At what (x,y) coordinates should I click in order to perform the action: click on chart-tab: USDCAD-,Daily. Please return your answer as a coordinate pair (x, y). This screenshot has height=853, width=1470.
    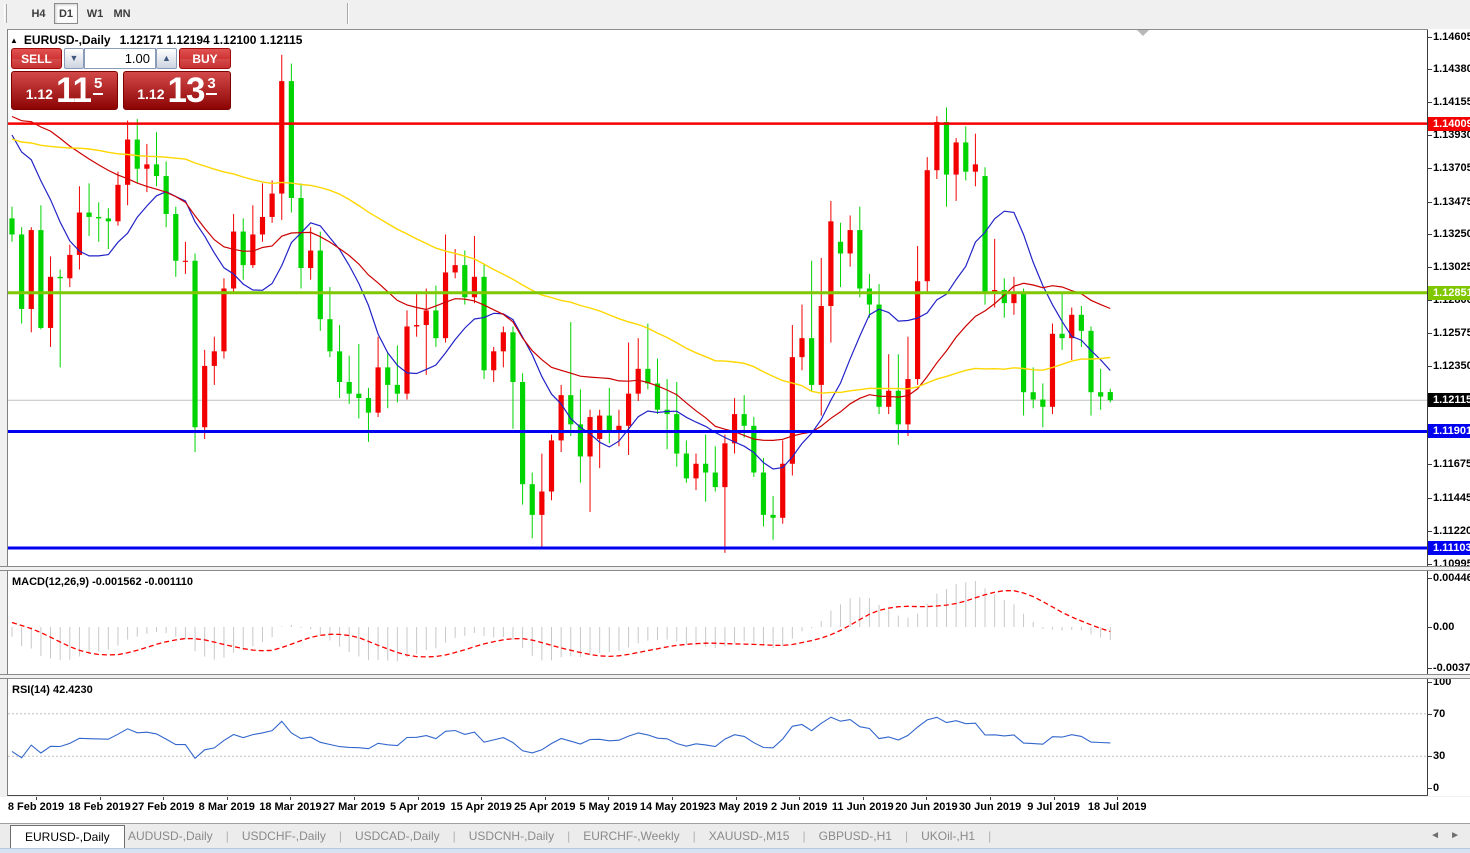
    Looking at the image, I should click on (397, 836).